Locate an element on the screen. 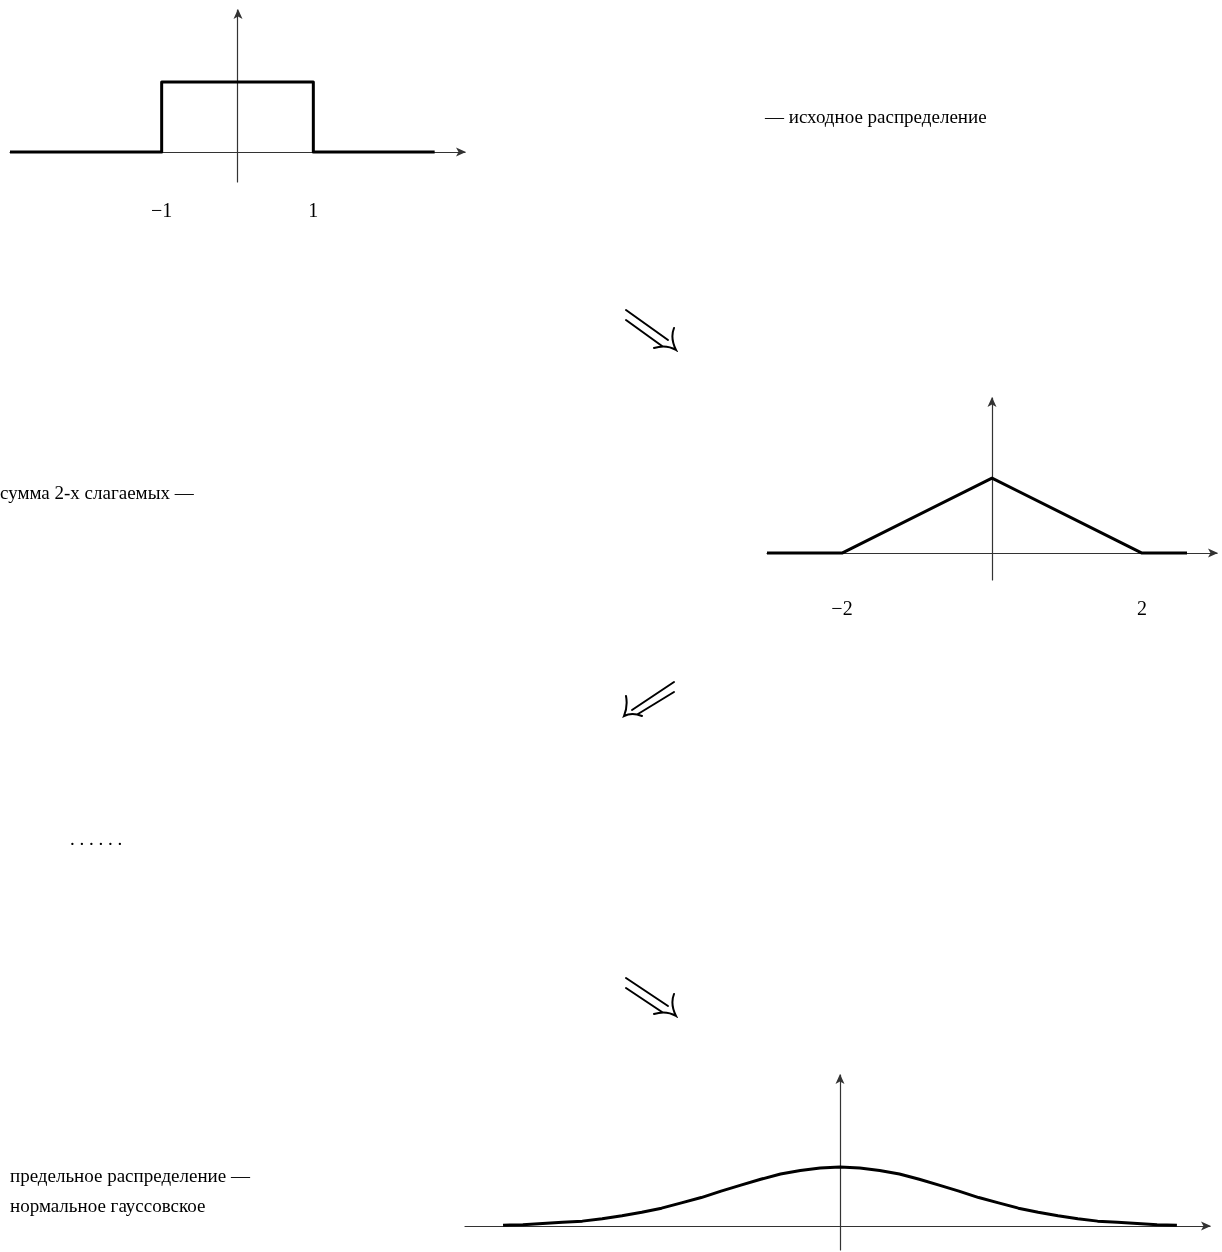 The image size is (1222, 1252). text: — исходное распределение is located at coordinates (875, 116).